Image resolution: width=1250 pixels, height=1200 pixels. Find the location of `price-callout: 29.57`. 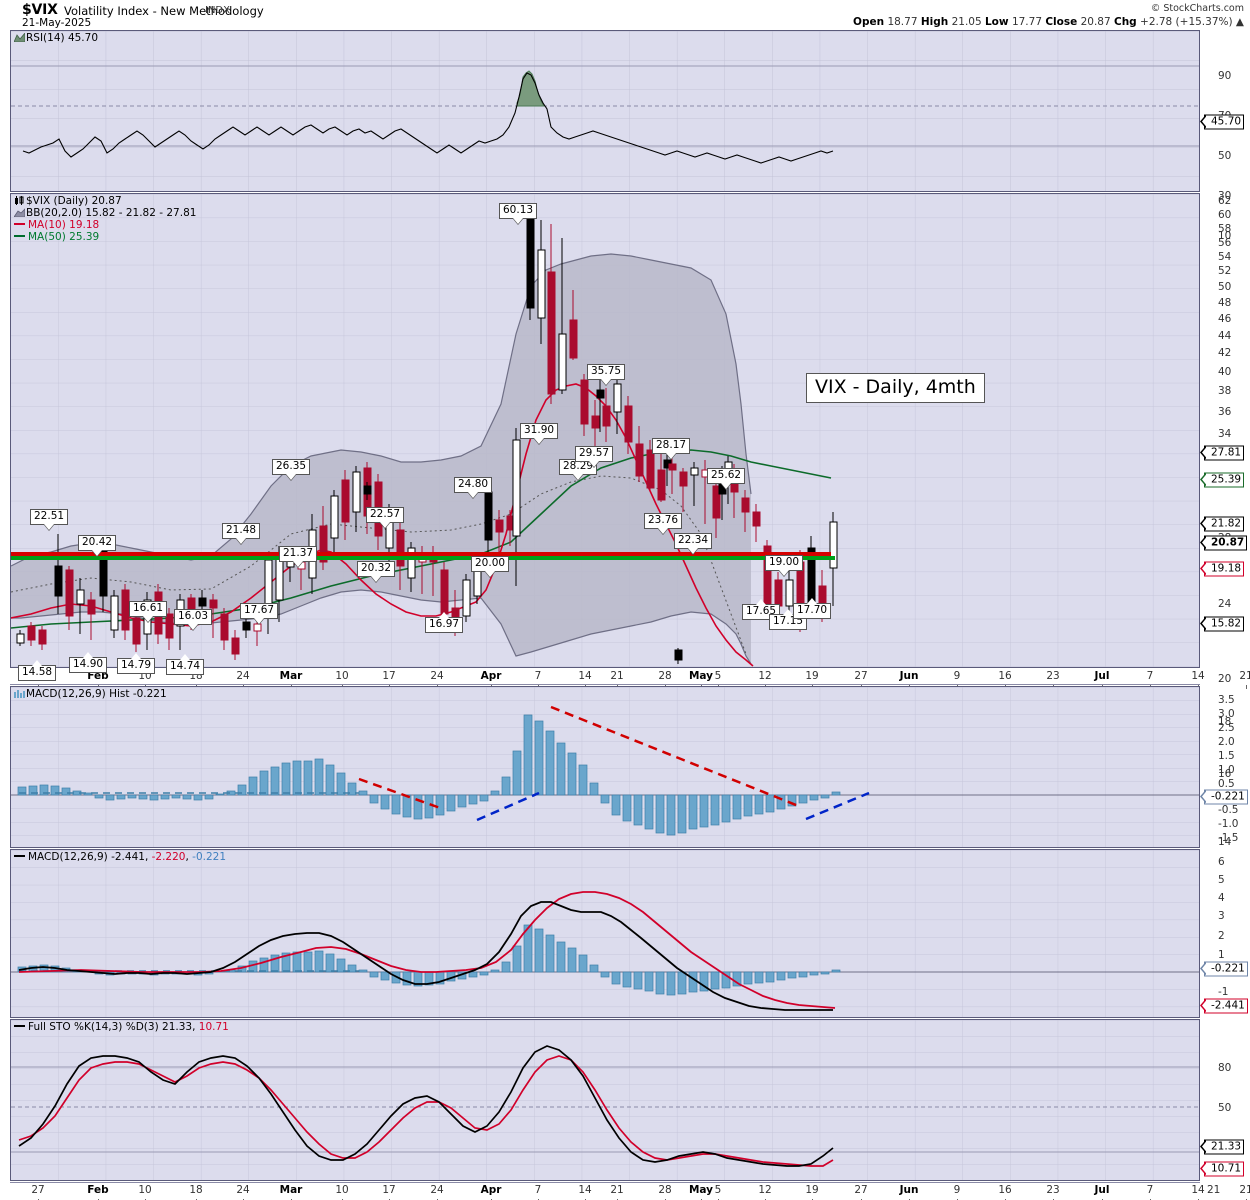

price-callout: 29.57 is located at coordinates (594, 454).